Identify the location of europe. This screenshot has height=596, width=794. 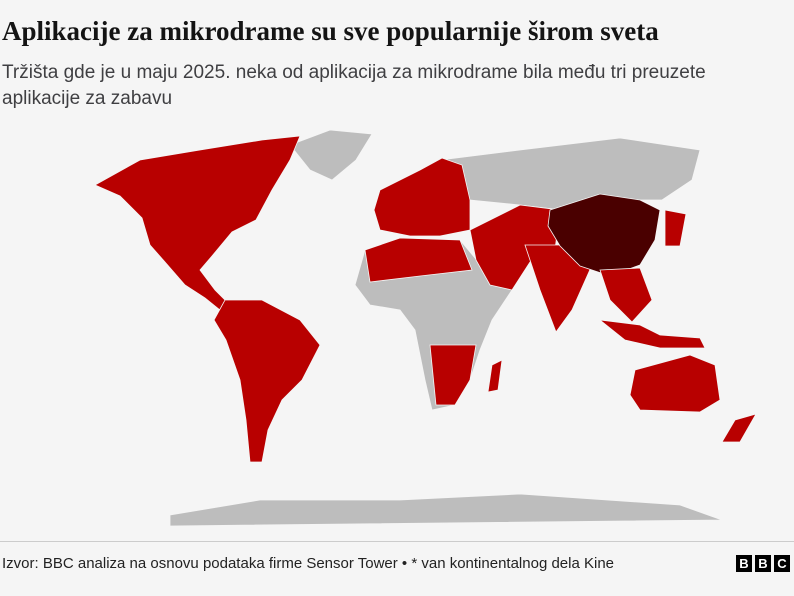
(422, 197).